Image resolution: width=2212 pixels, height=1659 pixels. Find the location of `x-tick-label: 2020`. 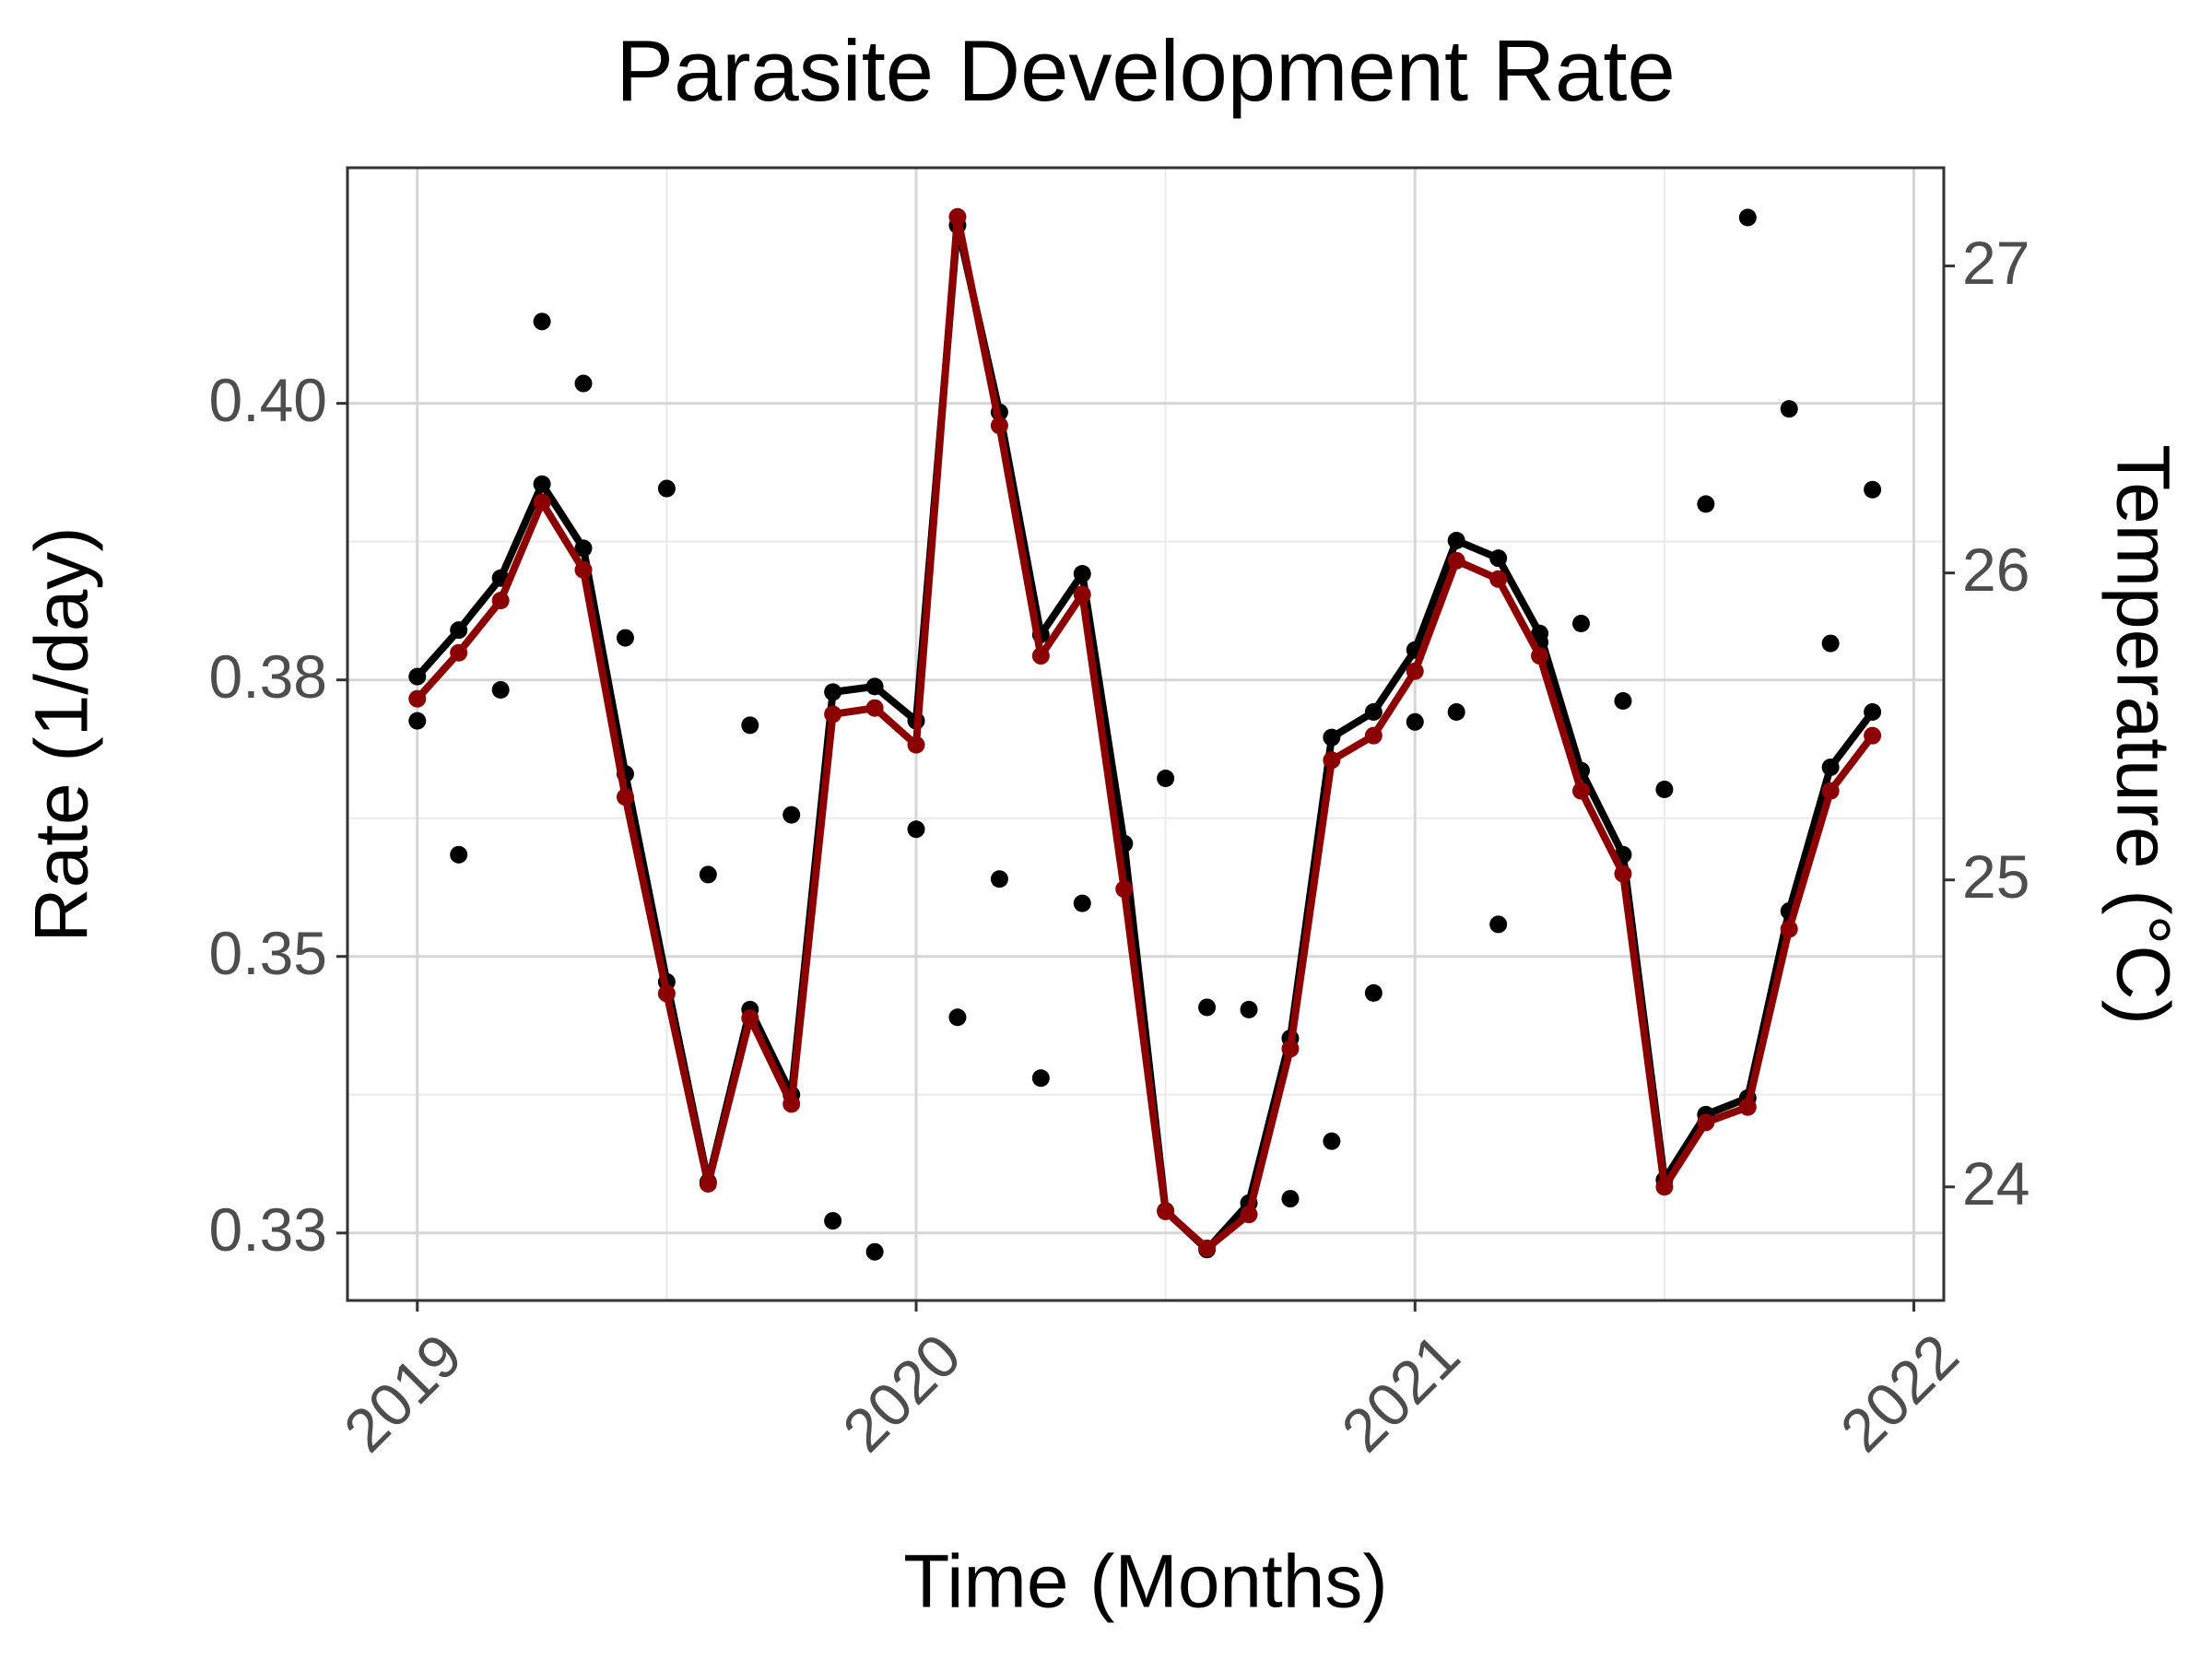

x-tick-label: 2020 is located at coordinates (901, 1393).